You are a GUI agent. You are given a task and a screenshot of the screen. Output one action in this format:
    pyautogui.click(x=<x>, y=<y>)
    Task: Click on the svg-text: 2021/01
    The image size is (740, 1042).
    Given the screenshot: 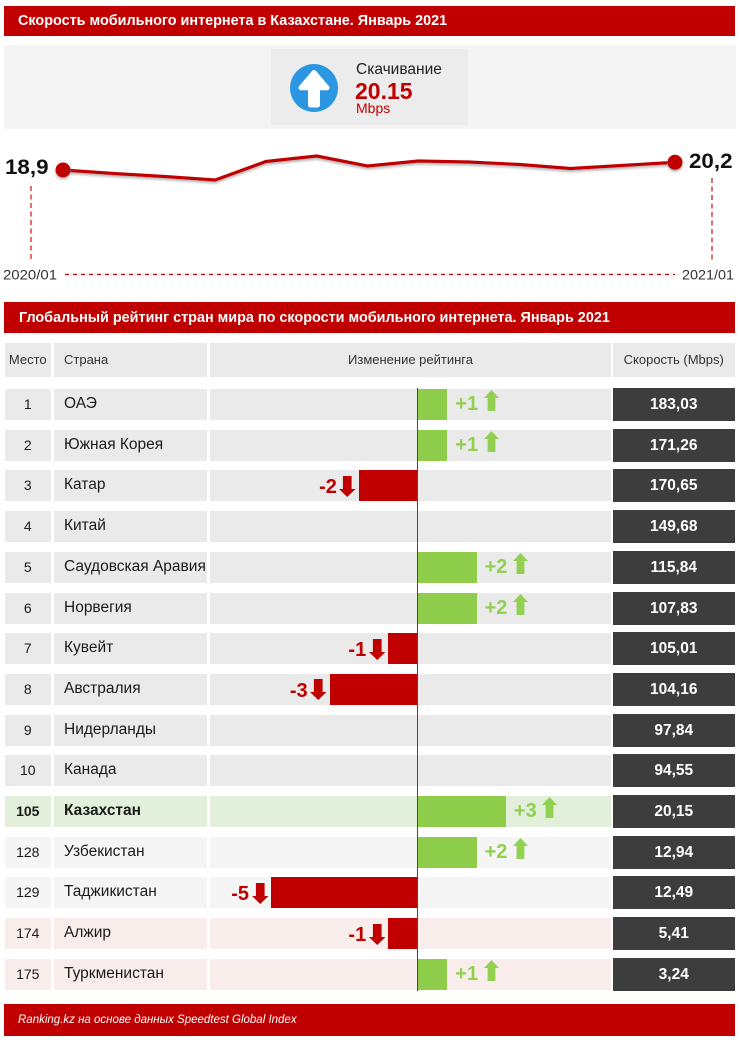 What is the action you would take?
    pyautogui.click(x=708, y=275)
    